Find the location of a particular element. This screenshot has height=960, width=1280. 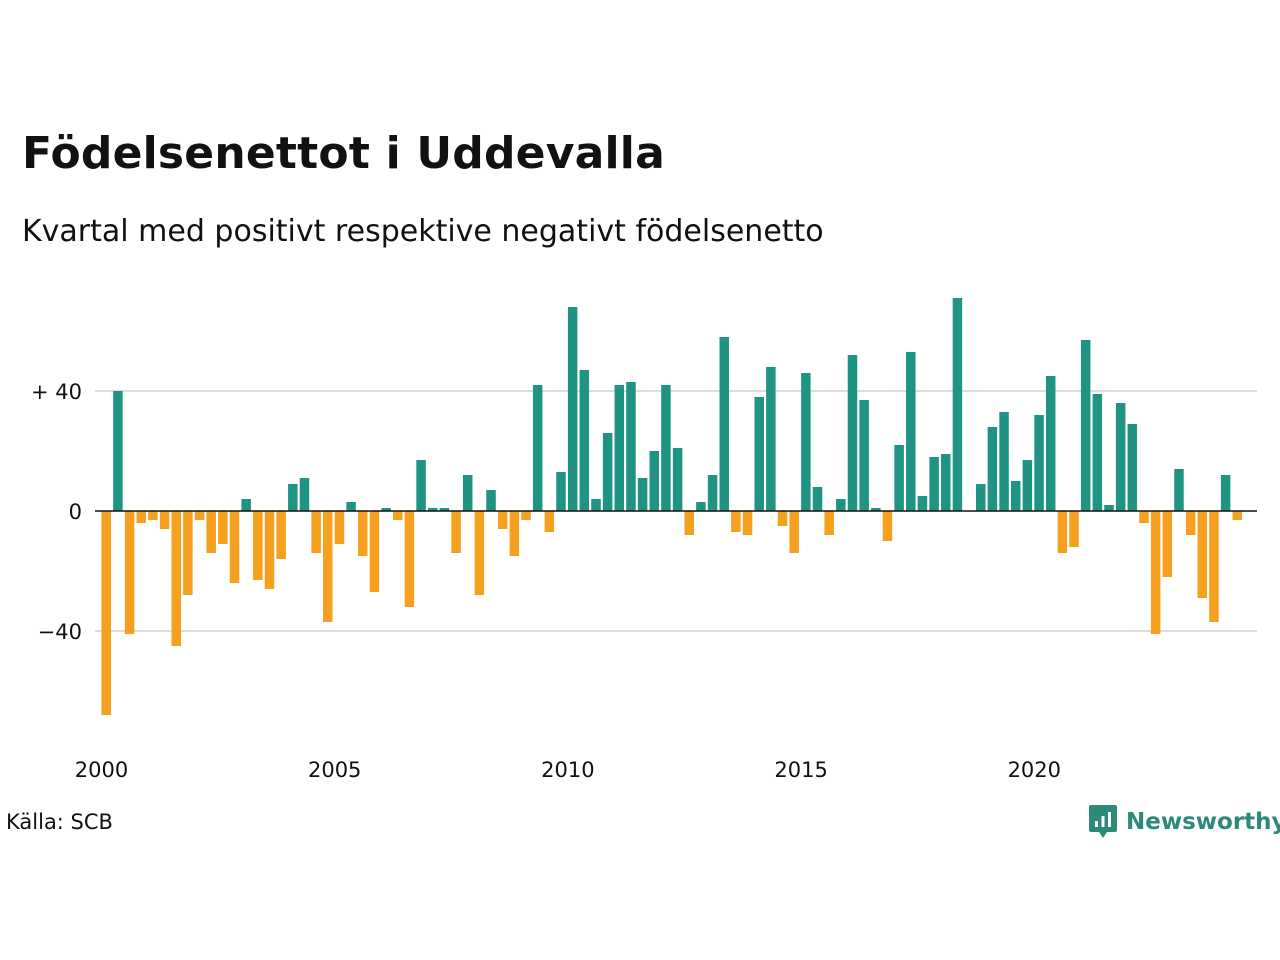

source-note: Källa: SCB is located at coordinates (59, 822).